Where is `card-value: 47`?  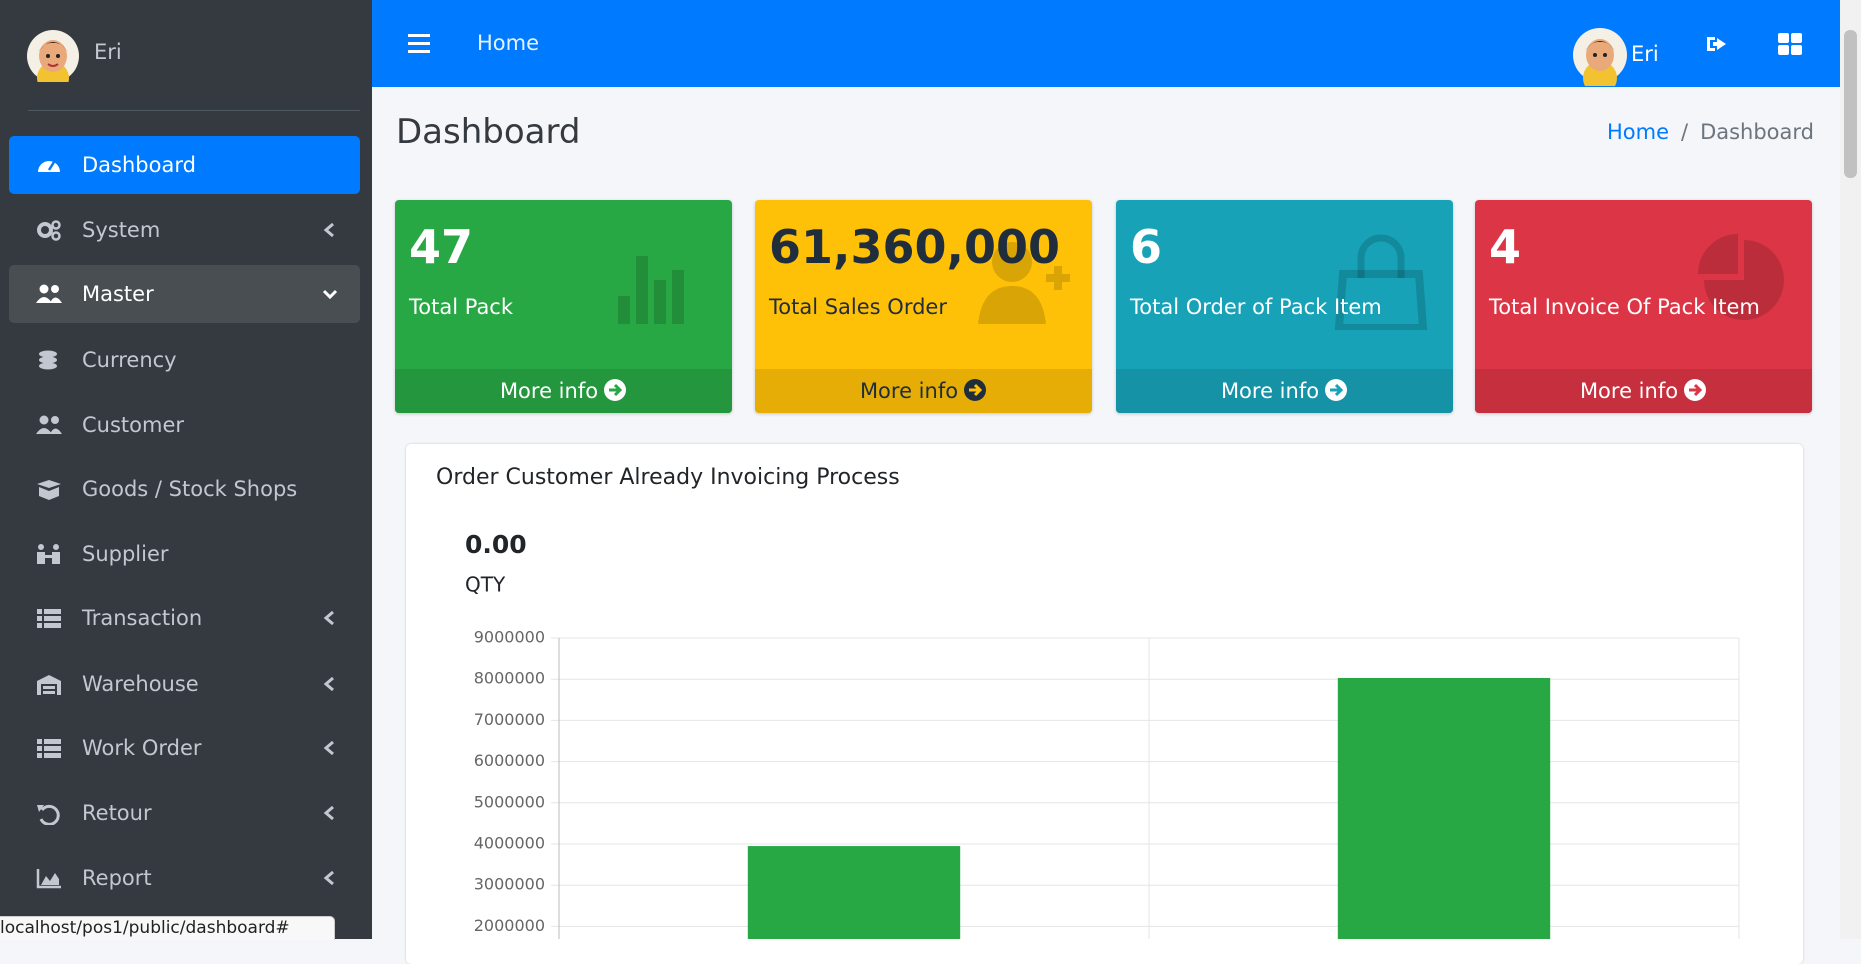
card-value: 47 is located at coordinates (441, 247).